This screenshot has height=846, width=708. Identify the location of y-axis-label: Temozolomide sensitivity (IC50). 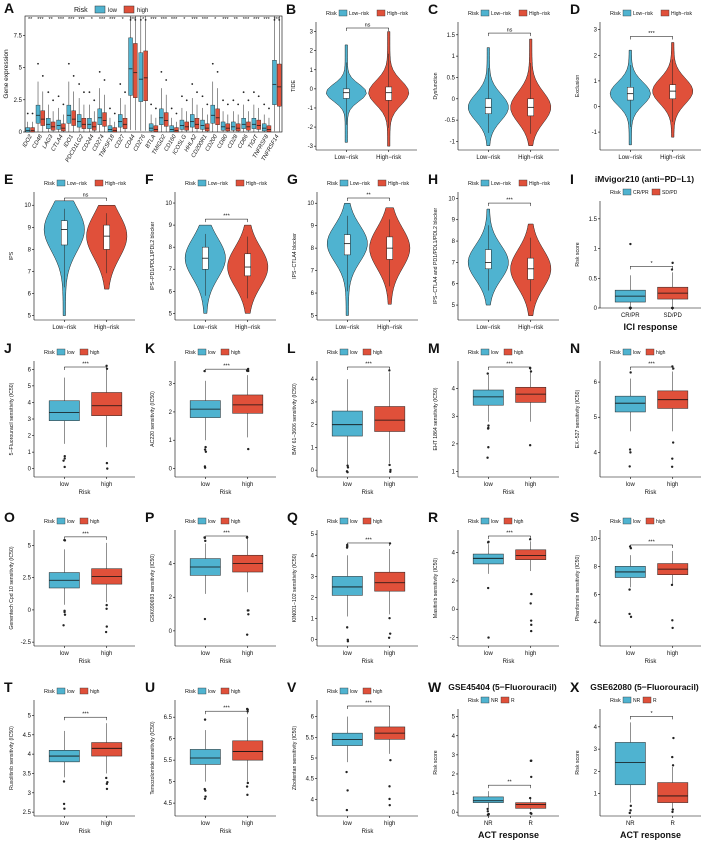
(153, 757).